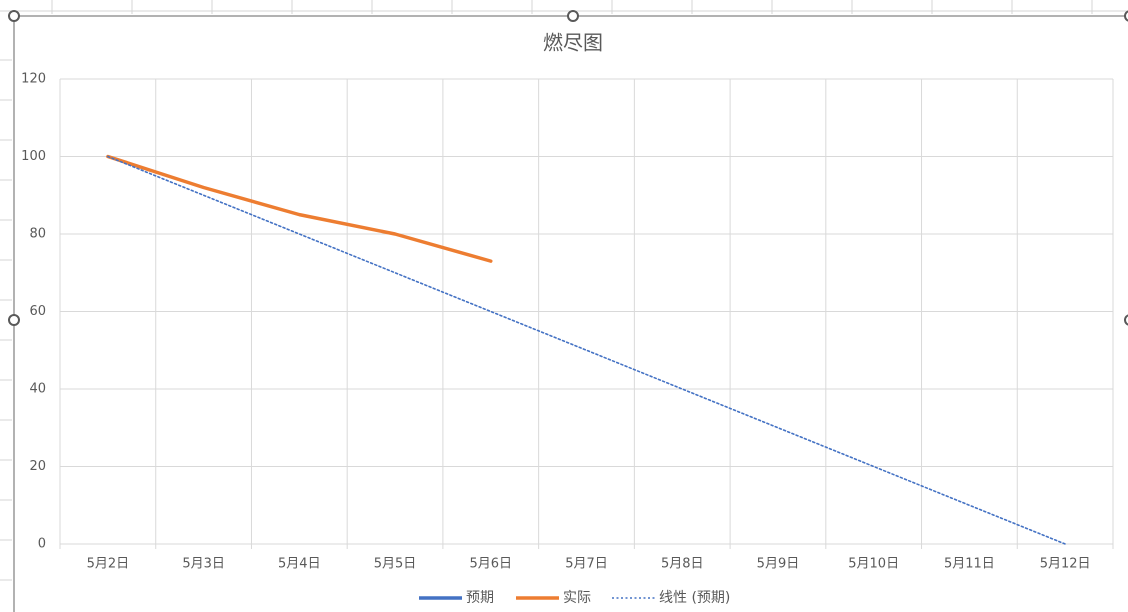 Image resolution: width=1128 pixels, height=612 pixels. Describe the element at coordinates (573, 43) in the screenshot. I see `chart-title: 燃尽图` at that location.